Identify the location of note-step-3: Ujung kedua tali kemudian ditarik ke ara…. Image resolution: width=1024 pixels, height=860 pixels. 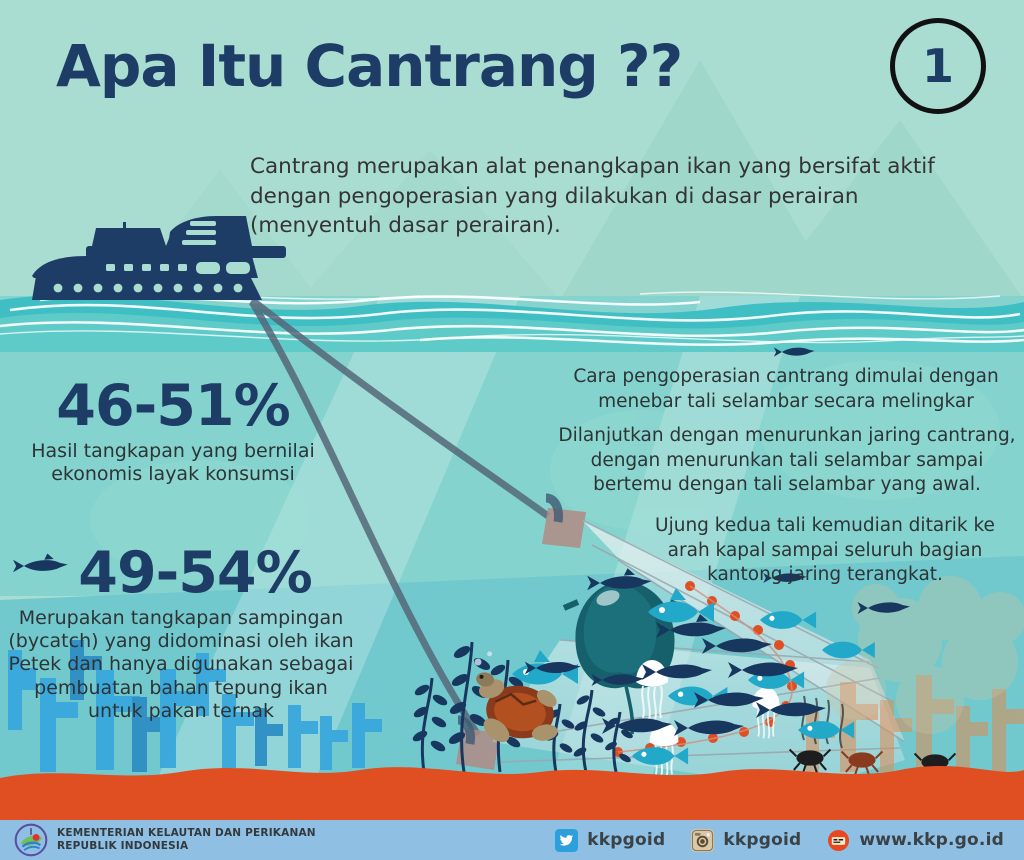
(825, 550).